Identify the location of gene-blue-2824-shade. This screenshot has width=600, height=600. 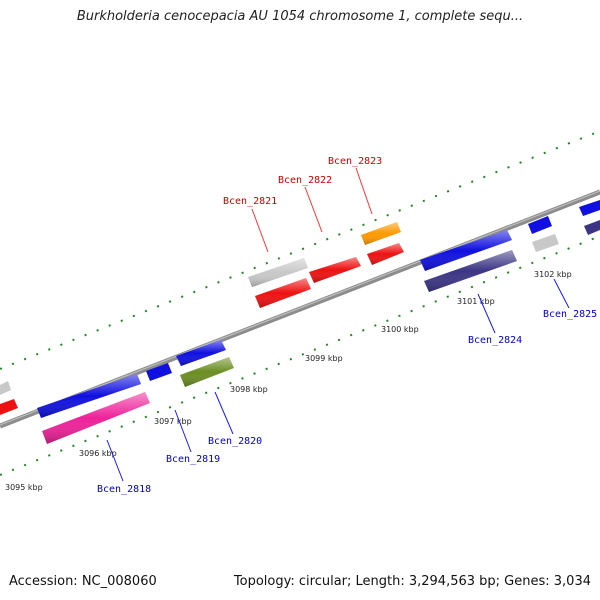
(466, 250).